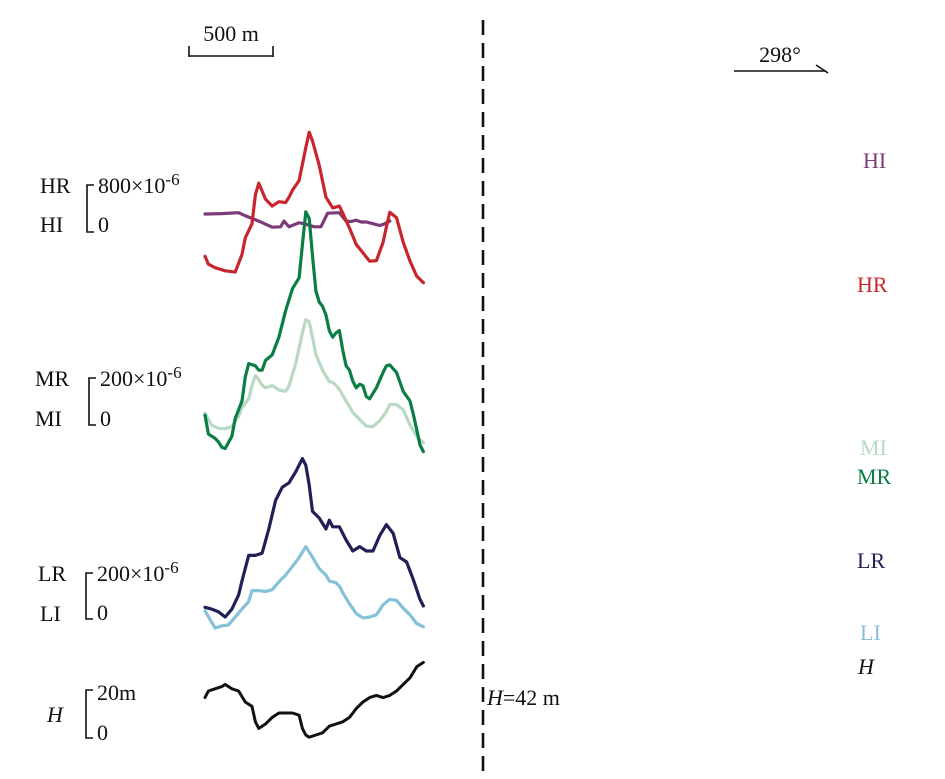 Image resolution: width=945 pixels, height=779 pixels. What do you see at coordinates (55, 185) in the screenshot?
I see `scale-label-hr: HR` at bounding box center [55, 185].